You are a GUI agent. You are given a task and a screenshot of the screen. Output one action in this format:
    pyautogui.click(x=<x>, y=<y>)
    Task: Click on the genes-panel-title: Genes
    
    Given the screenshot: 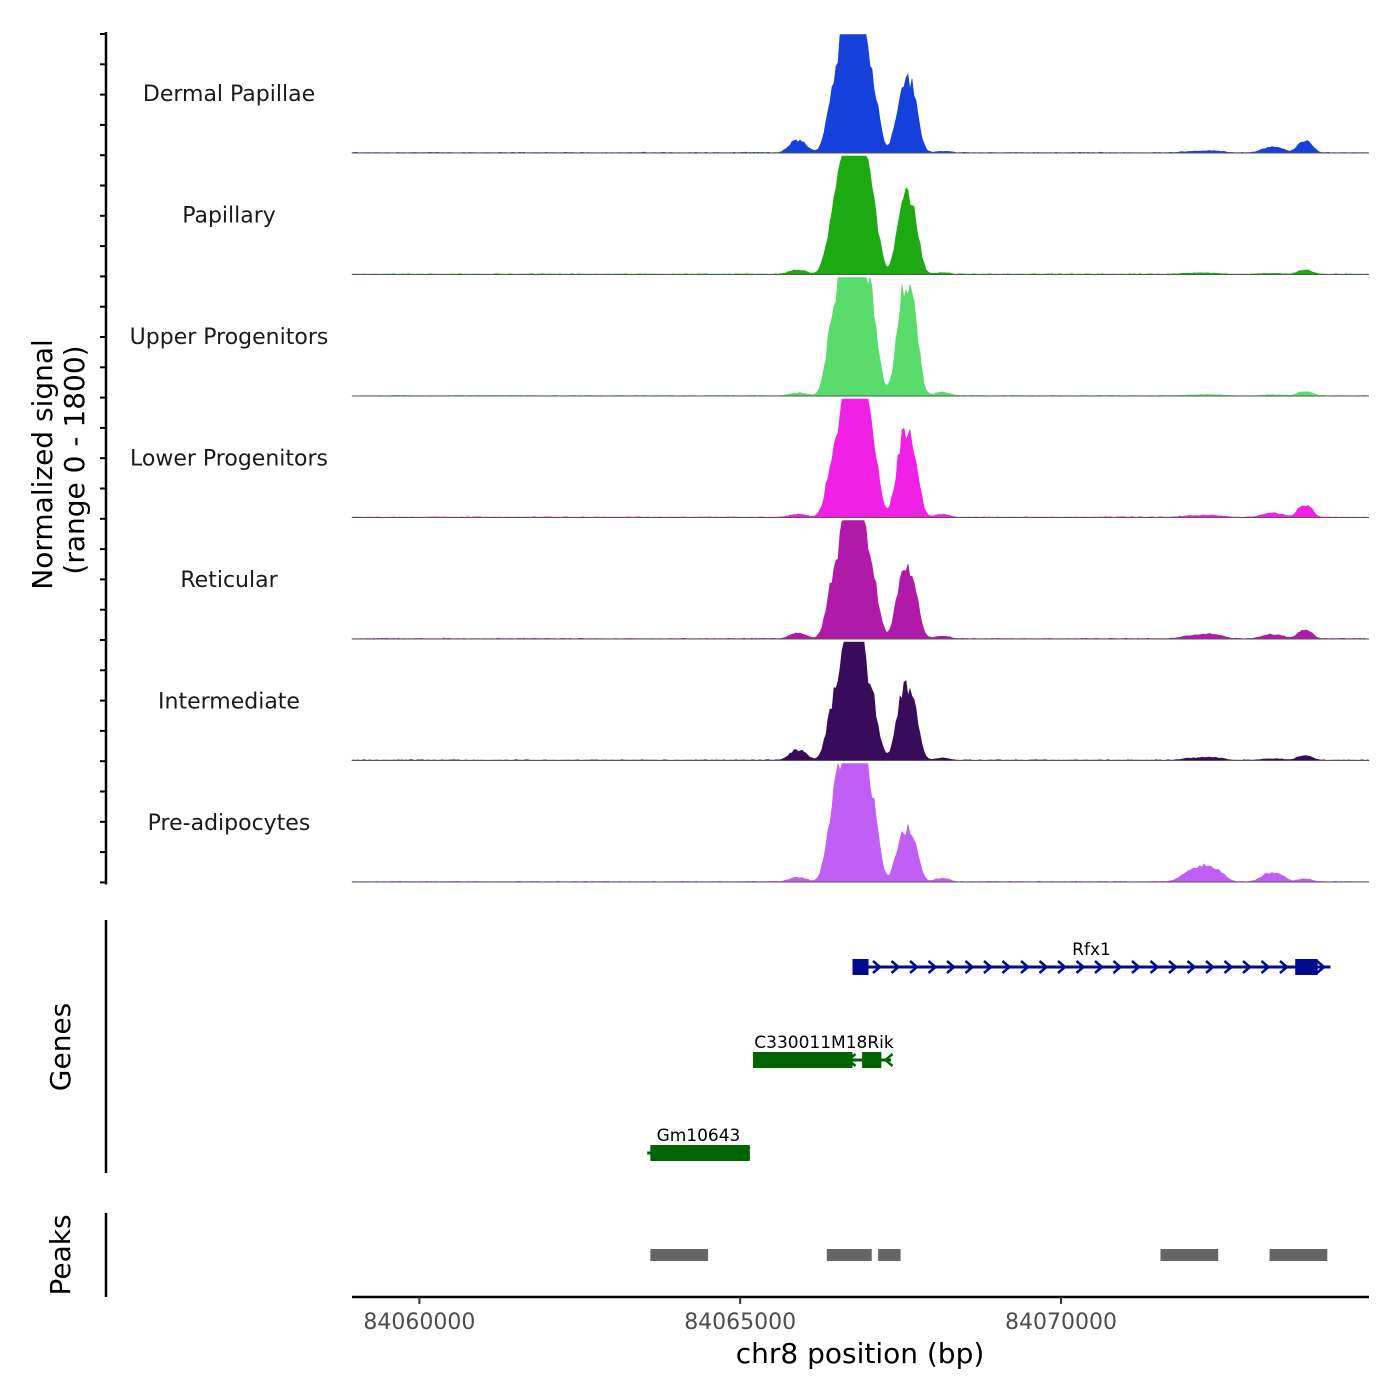 What is the action you would take?
    pyautogui.click(x=60, y=1047)
    